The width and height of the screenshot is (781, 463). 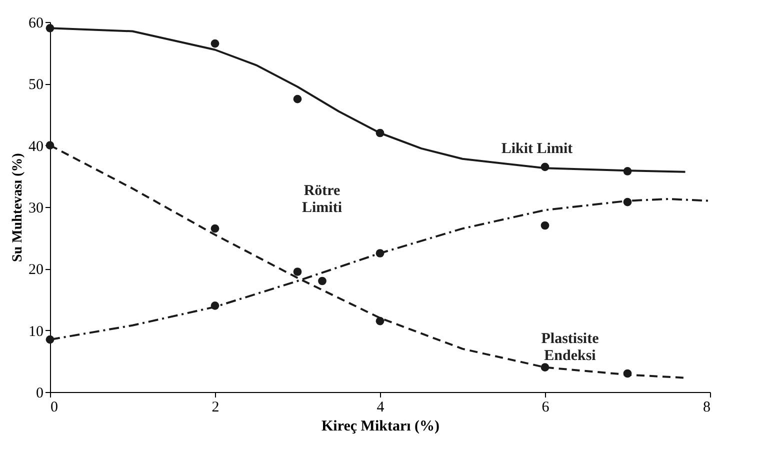 What do you see at coordinates (54, 408) in the screenshot?
I see `x-tick-label: 0` at bounding box center [54, 408].